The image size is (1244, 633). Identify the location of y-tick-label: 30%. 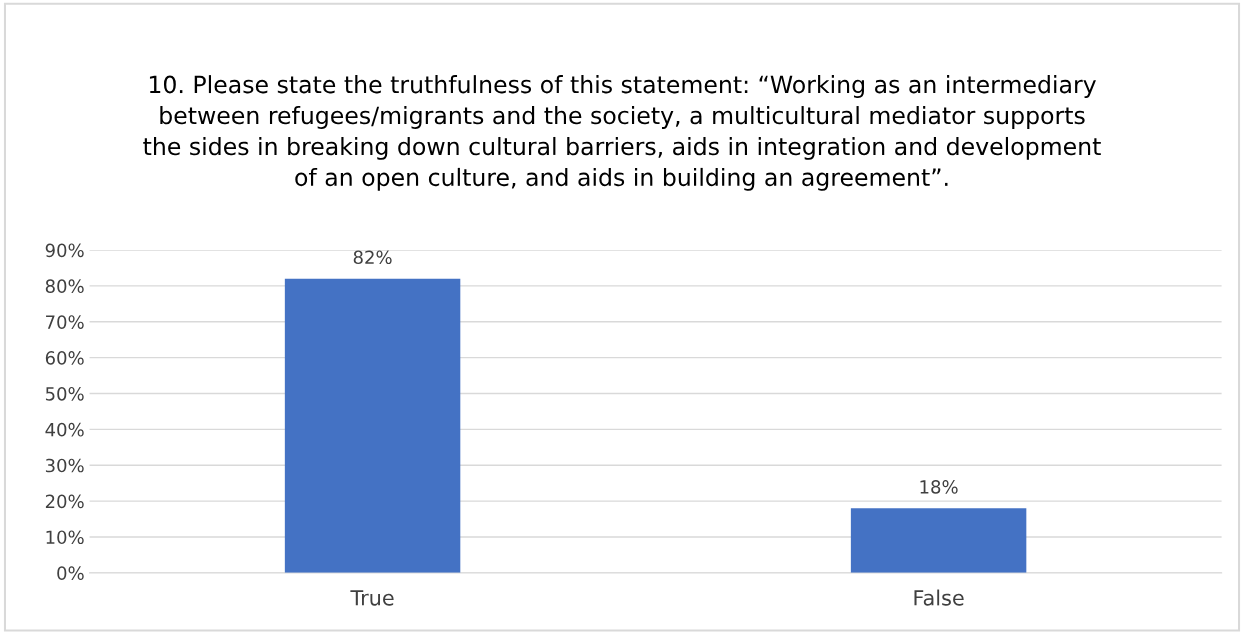
(64, 465).